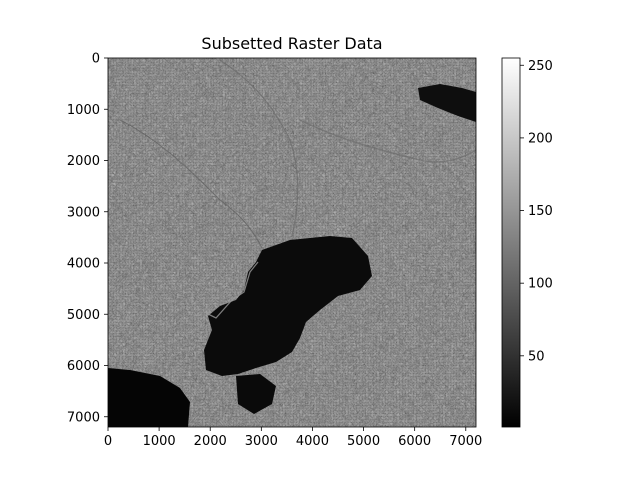 The height and width of the screenshot is (480, 640). I want to click on x-tick-label: 4000, so click(312, 441).